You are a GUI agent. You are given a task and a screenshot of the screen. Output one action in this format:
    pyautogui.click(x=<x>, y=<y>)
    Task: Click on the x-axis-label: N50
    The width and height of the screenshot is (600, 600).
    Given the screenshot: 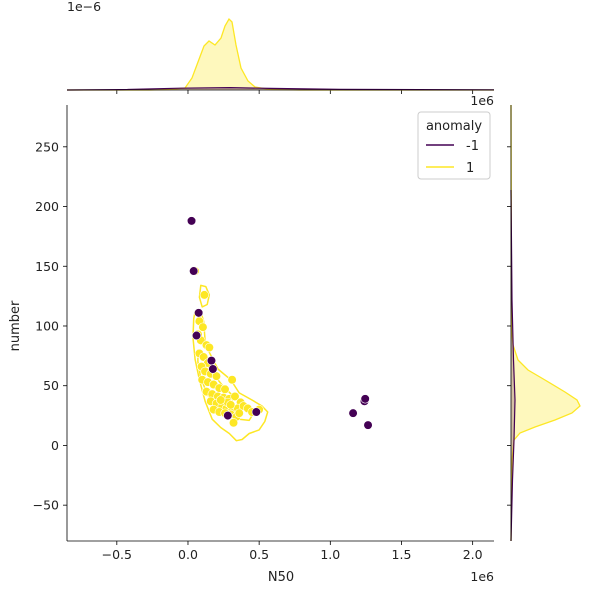 What is the action you would take?
    pyautogui.click(x=281, y=577)
    